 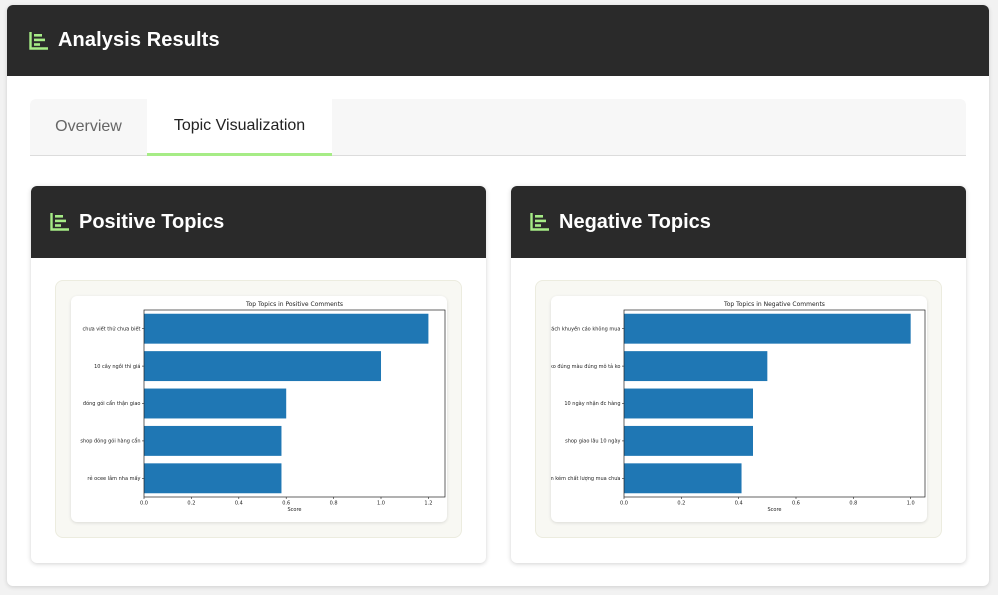 What do you see at coordinates (592, 441) in the screenshot?
I see `y-tick-label: shop giao lâu 10 ngày` at bounding box center [592, 441].